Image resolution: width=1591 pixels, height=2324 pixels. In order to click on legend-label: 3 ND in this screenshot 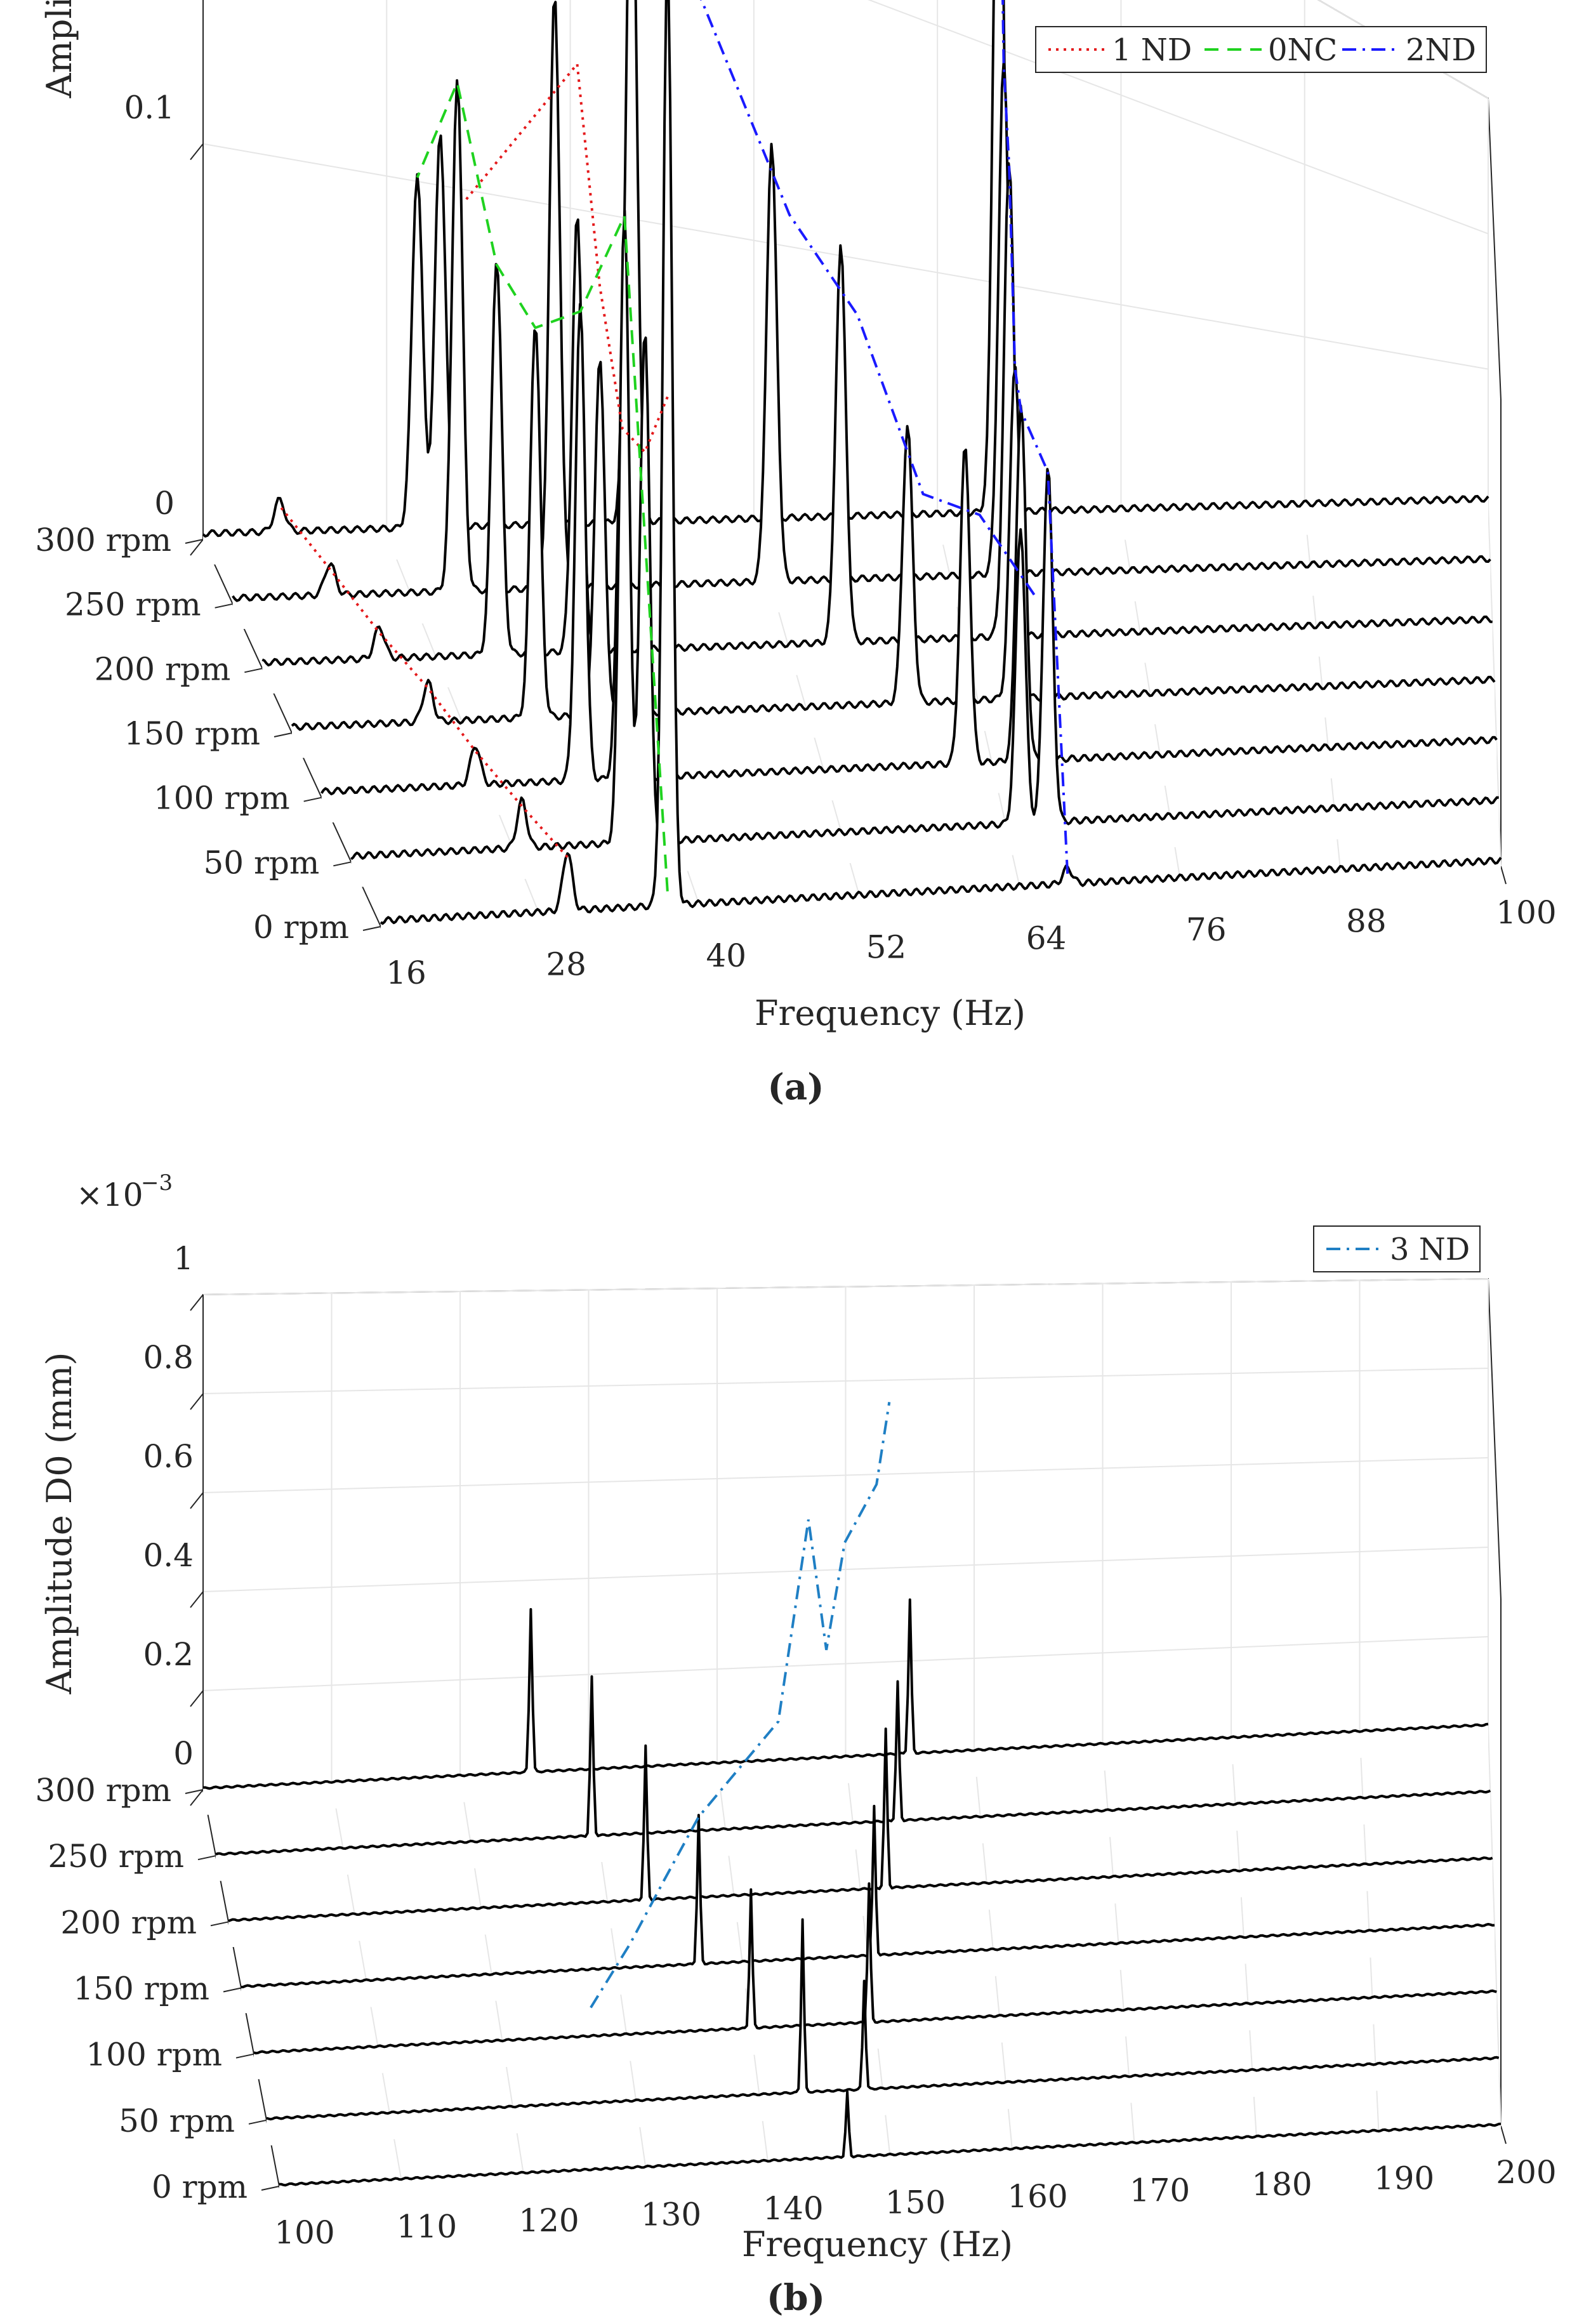, I will do `click(1430, 1249)`.